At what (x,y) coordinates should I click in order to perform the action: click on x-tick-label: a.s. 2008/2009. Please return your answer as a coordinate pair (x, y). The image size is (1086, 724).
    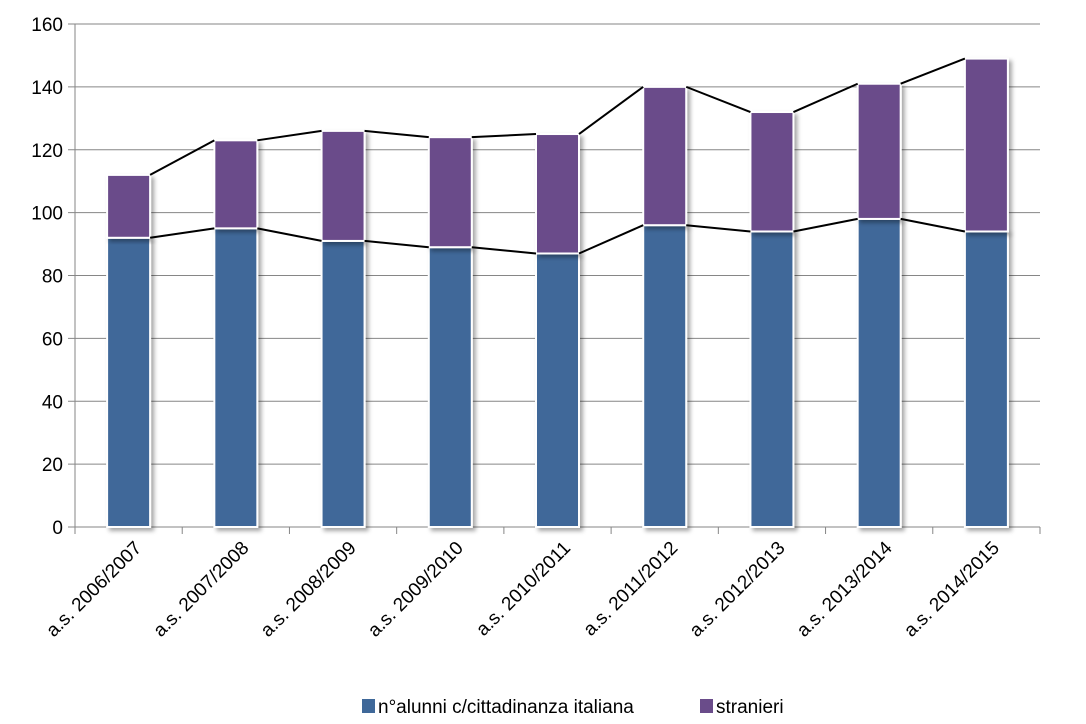
    Looking at the image, I should click on (309, 590).